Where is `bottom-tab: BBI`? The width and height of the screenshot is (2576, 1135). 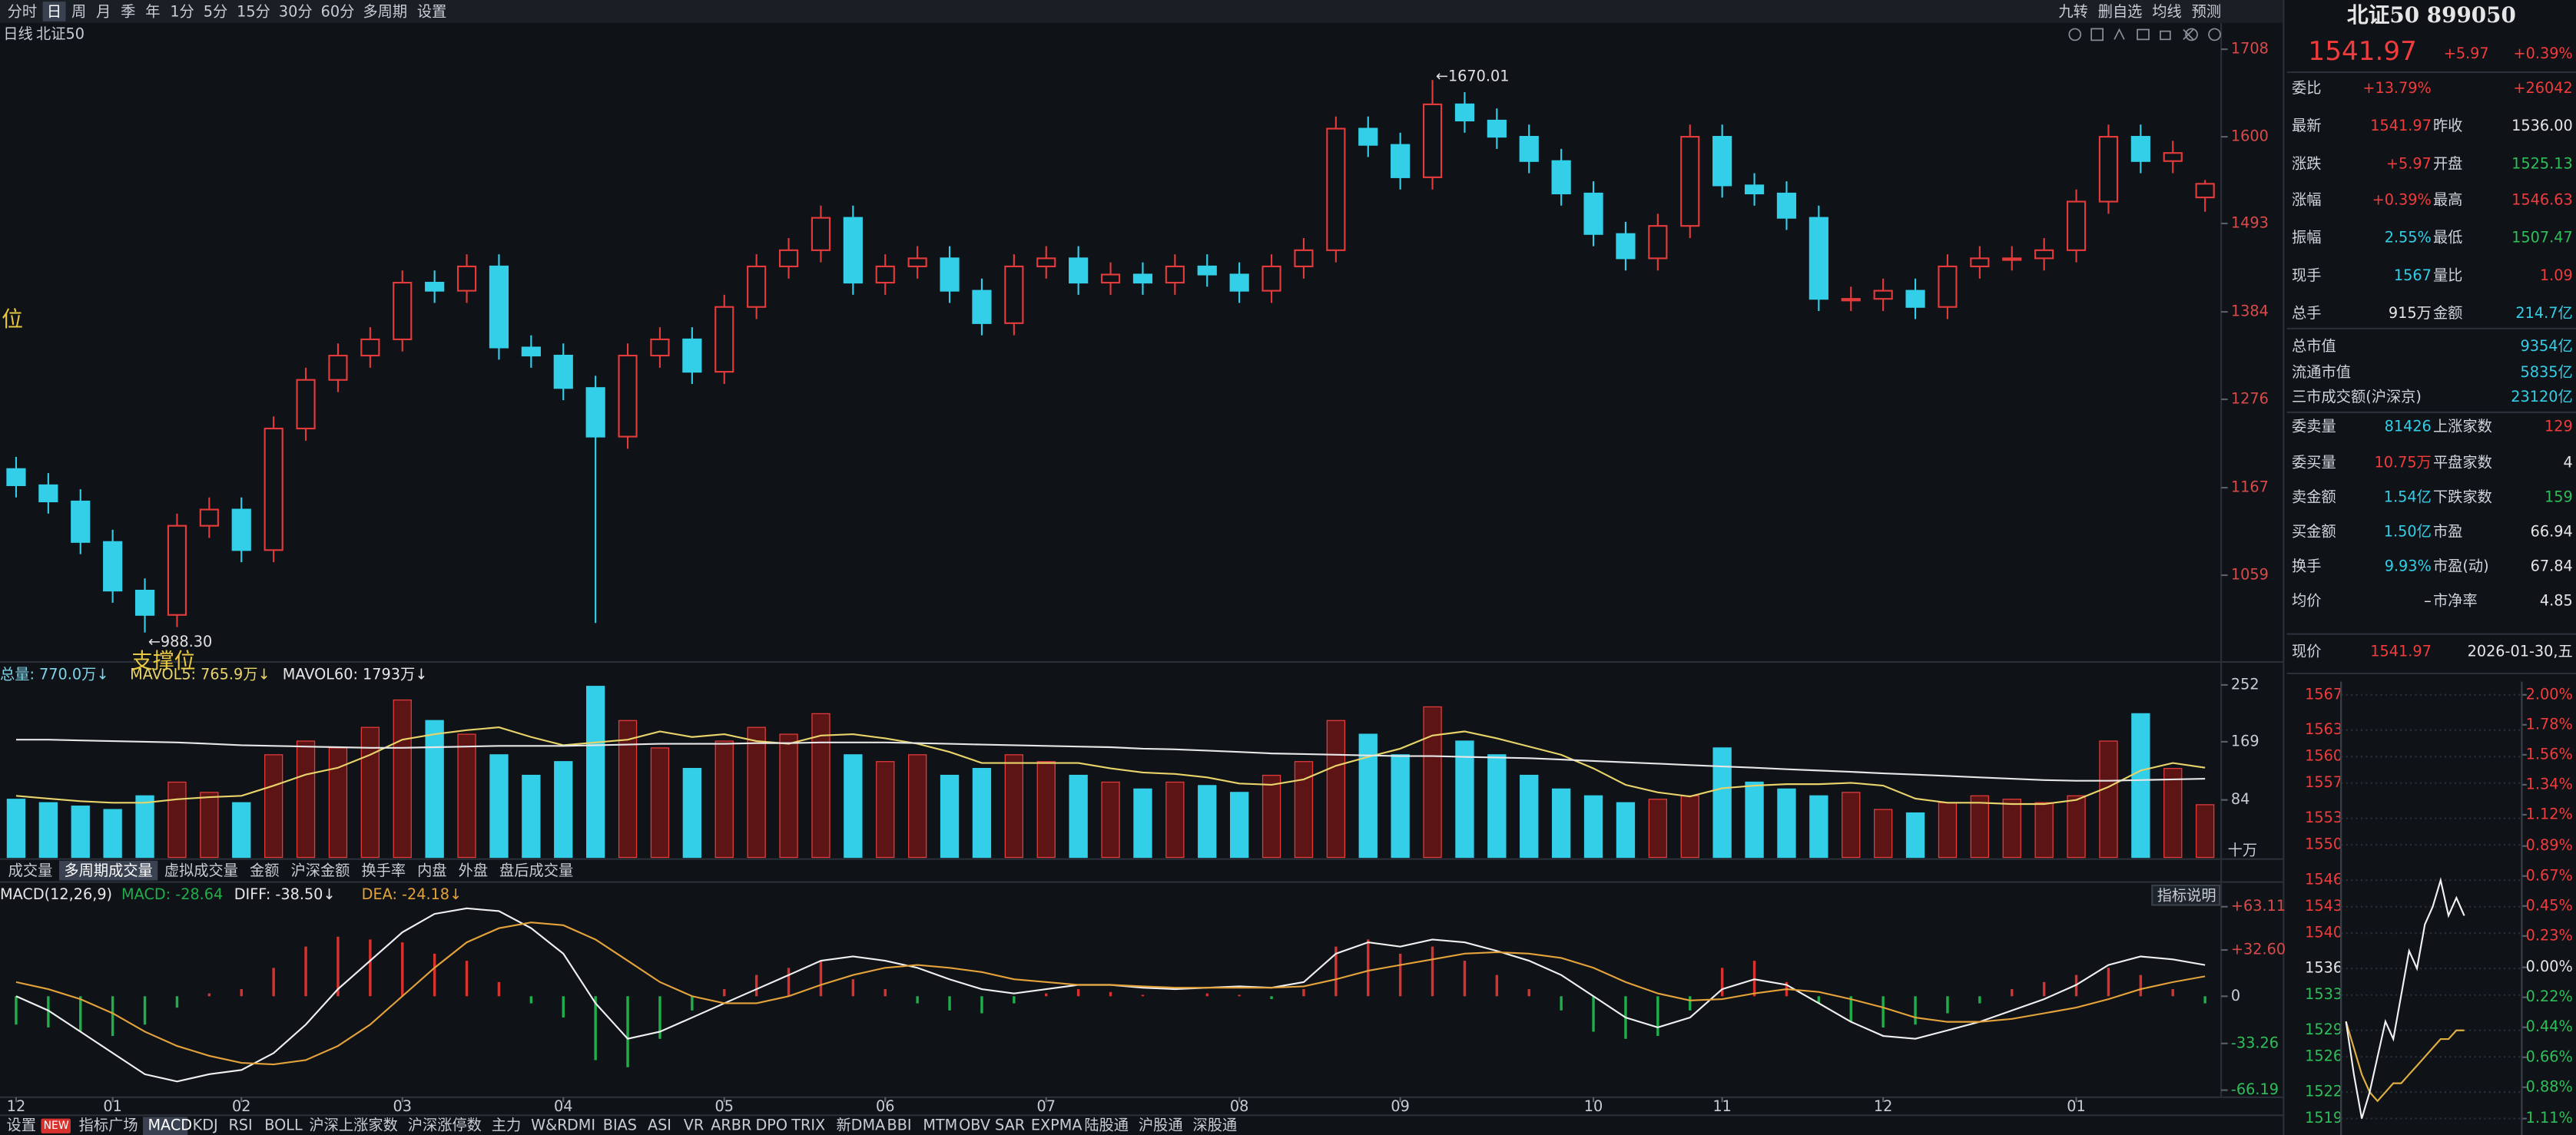 bottom-tab: BBI is located at coordinates (899, 1125).